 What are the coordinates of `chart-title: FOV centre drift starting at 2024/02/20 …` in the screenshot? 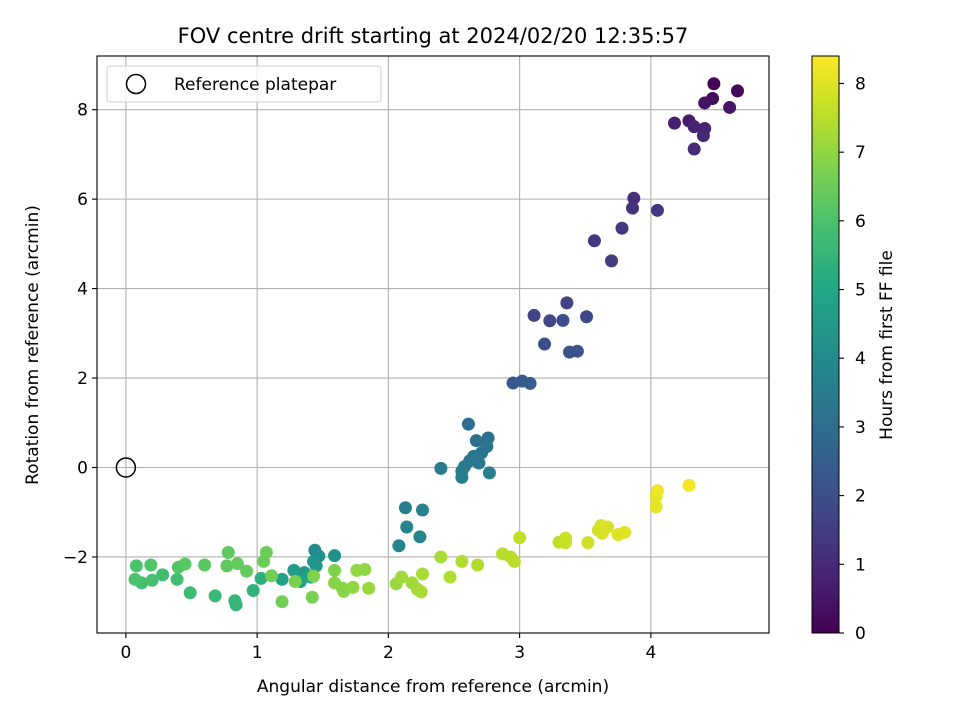 It's located at (433, 36).